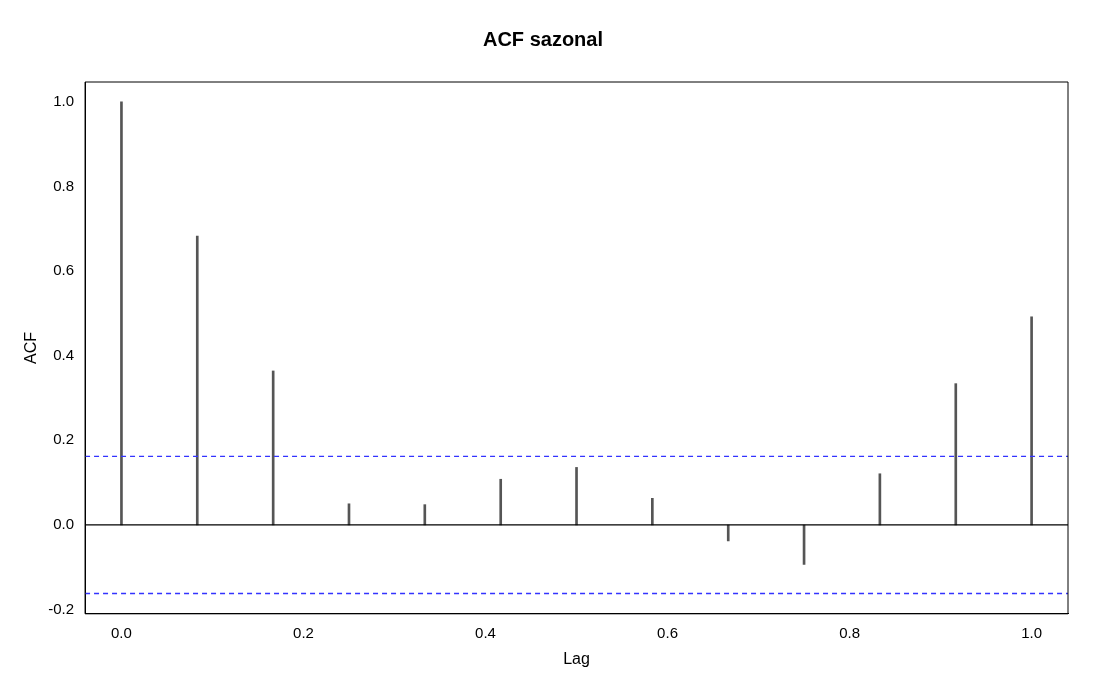 The image size is (1096, 686). What do you see at coordinates (64, 439) in the screenshot?
I see `y-tick-label: 0.2` at bounding box center [64, 439].